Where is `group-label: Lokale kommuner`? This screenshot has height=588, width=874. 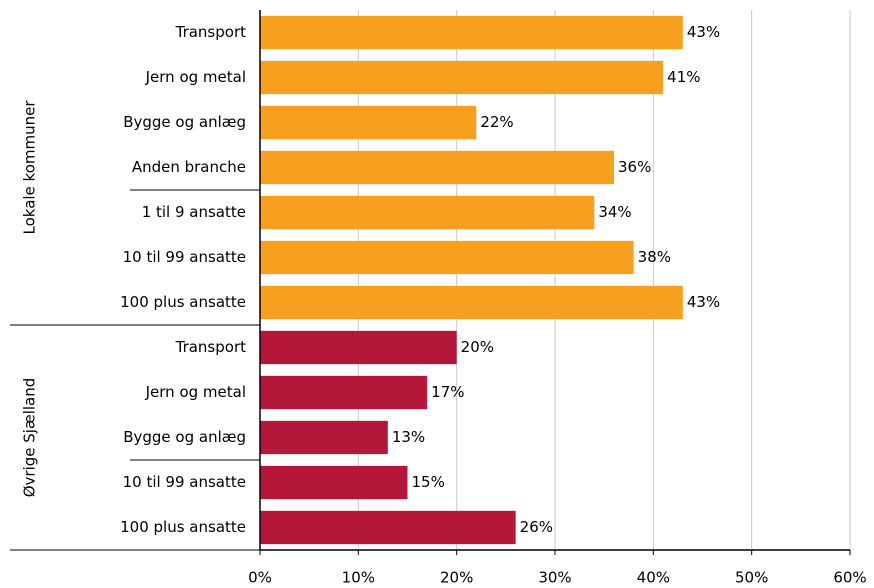
group-label: Lokale kommuner is located at coordinates (30, 167).